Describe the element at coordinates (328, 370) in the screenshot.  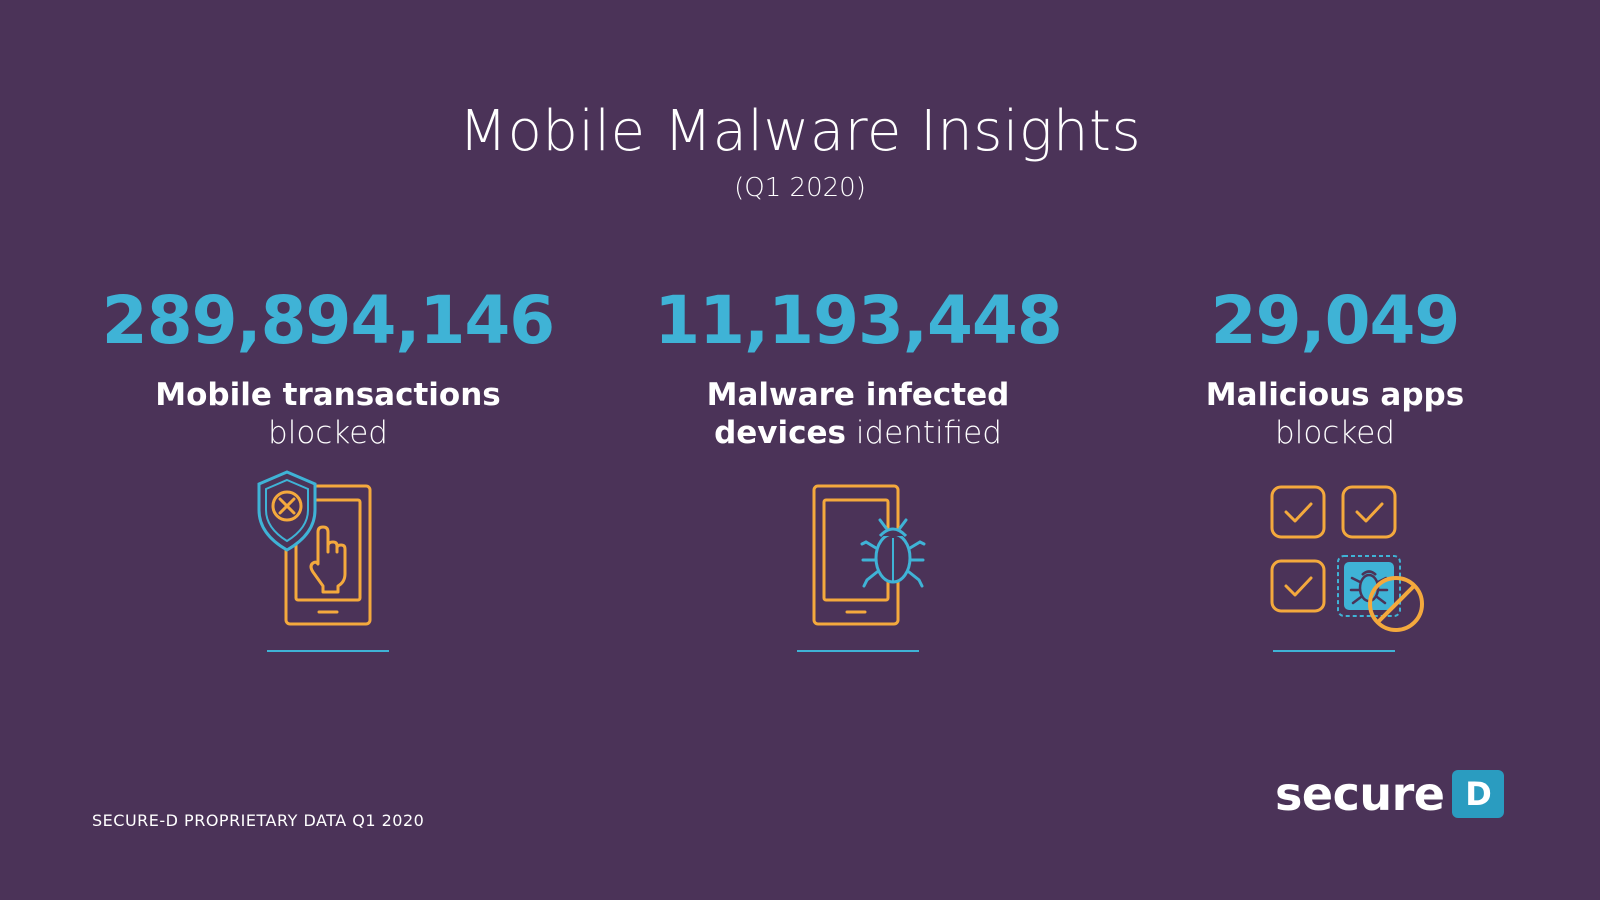
I see `stat-transactions-blocked: 289,894,146 Mobile transactions blocked` at that location.